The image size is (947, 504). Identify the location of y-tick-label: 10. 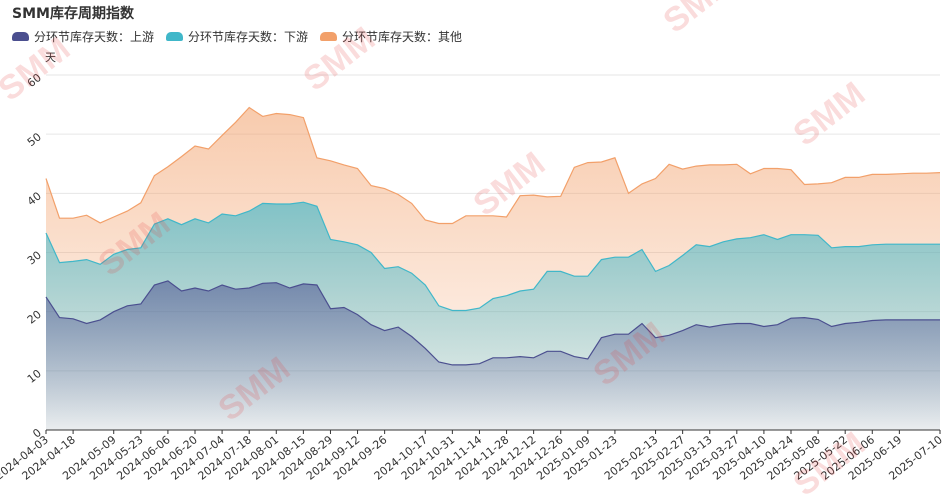
(34, 376).